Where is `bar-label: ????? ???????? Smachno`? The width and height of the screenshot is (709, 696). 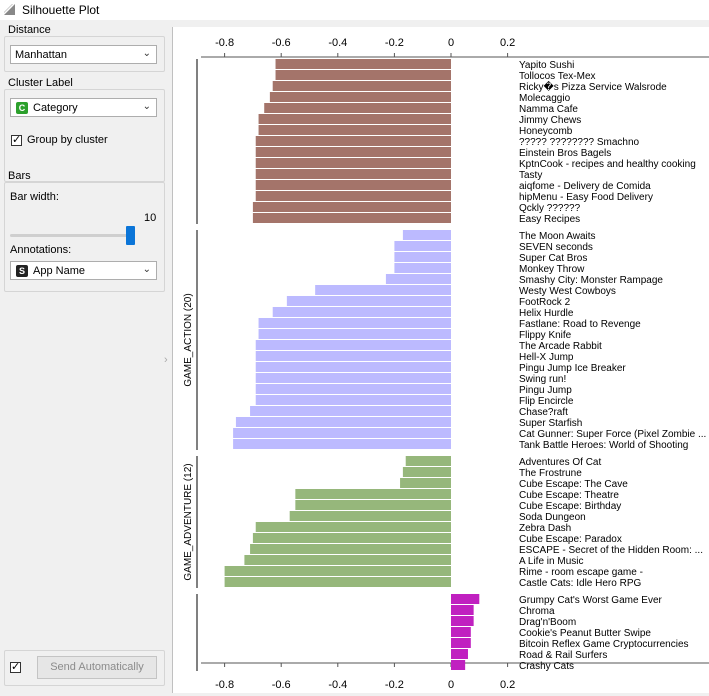
bar-label: ????? ???????? Smachno is located at coordinates (579, 142).